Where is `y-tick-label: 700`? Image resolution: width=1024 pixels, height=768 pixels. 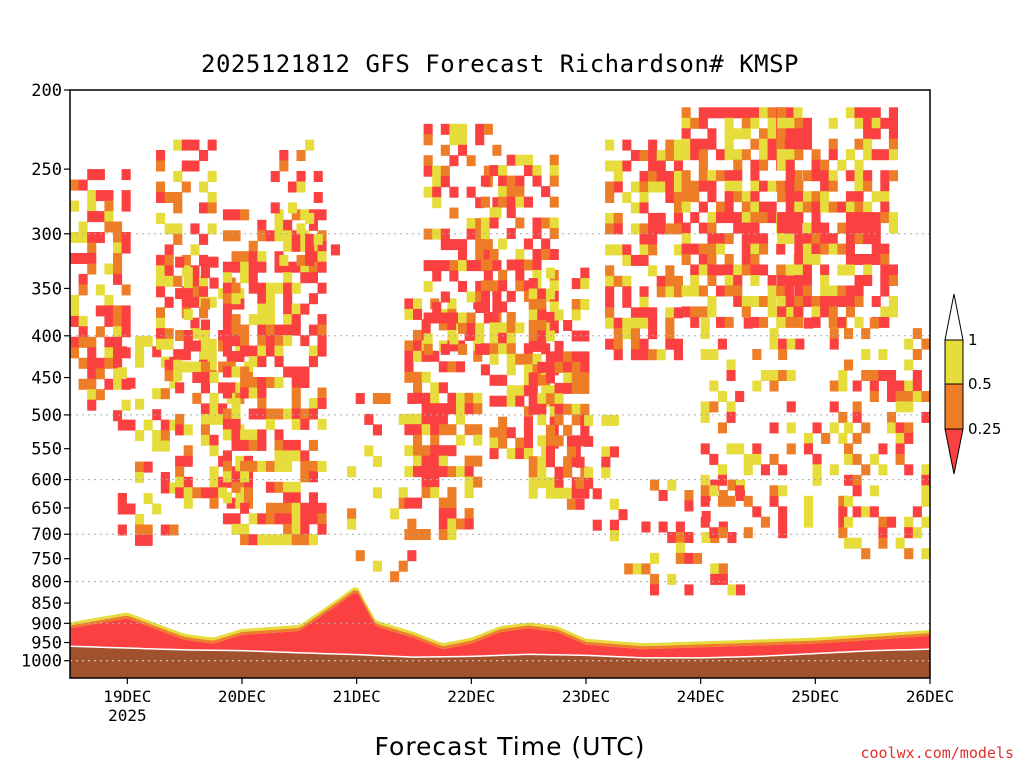 y-tick-label: 700 is located at coordinates (46, 535).